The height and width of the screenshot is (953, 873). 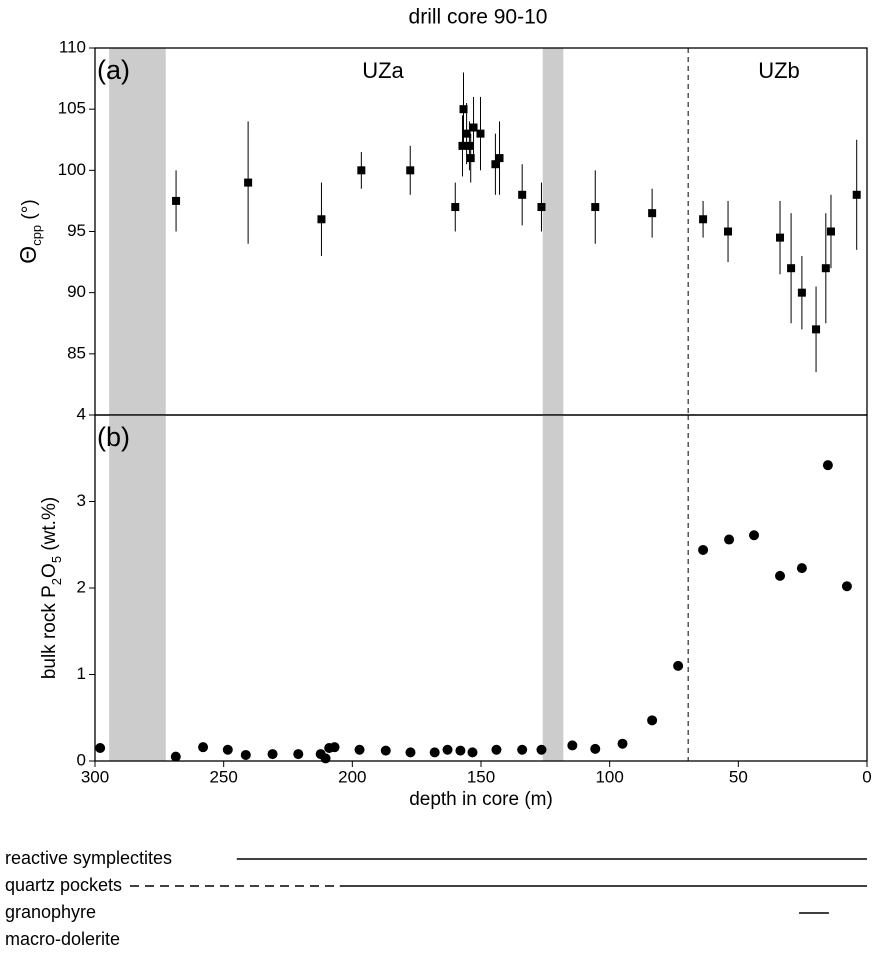 What do you see at coordinates (866, 776) in the screenshot?
I see `x-tick-label: 0` at bounding box center [866, 776].